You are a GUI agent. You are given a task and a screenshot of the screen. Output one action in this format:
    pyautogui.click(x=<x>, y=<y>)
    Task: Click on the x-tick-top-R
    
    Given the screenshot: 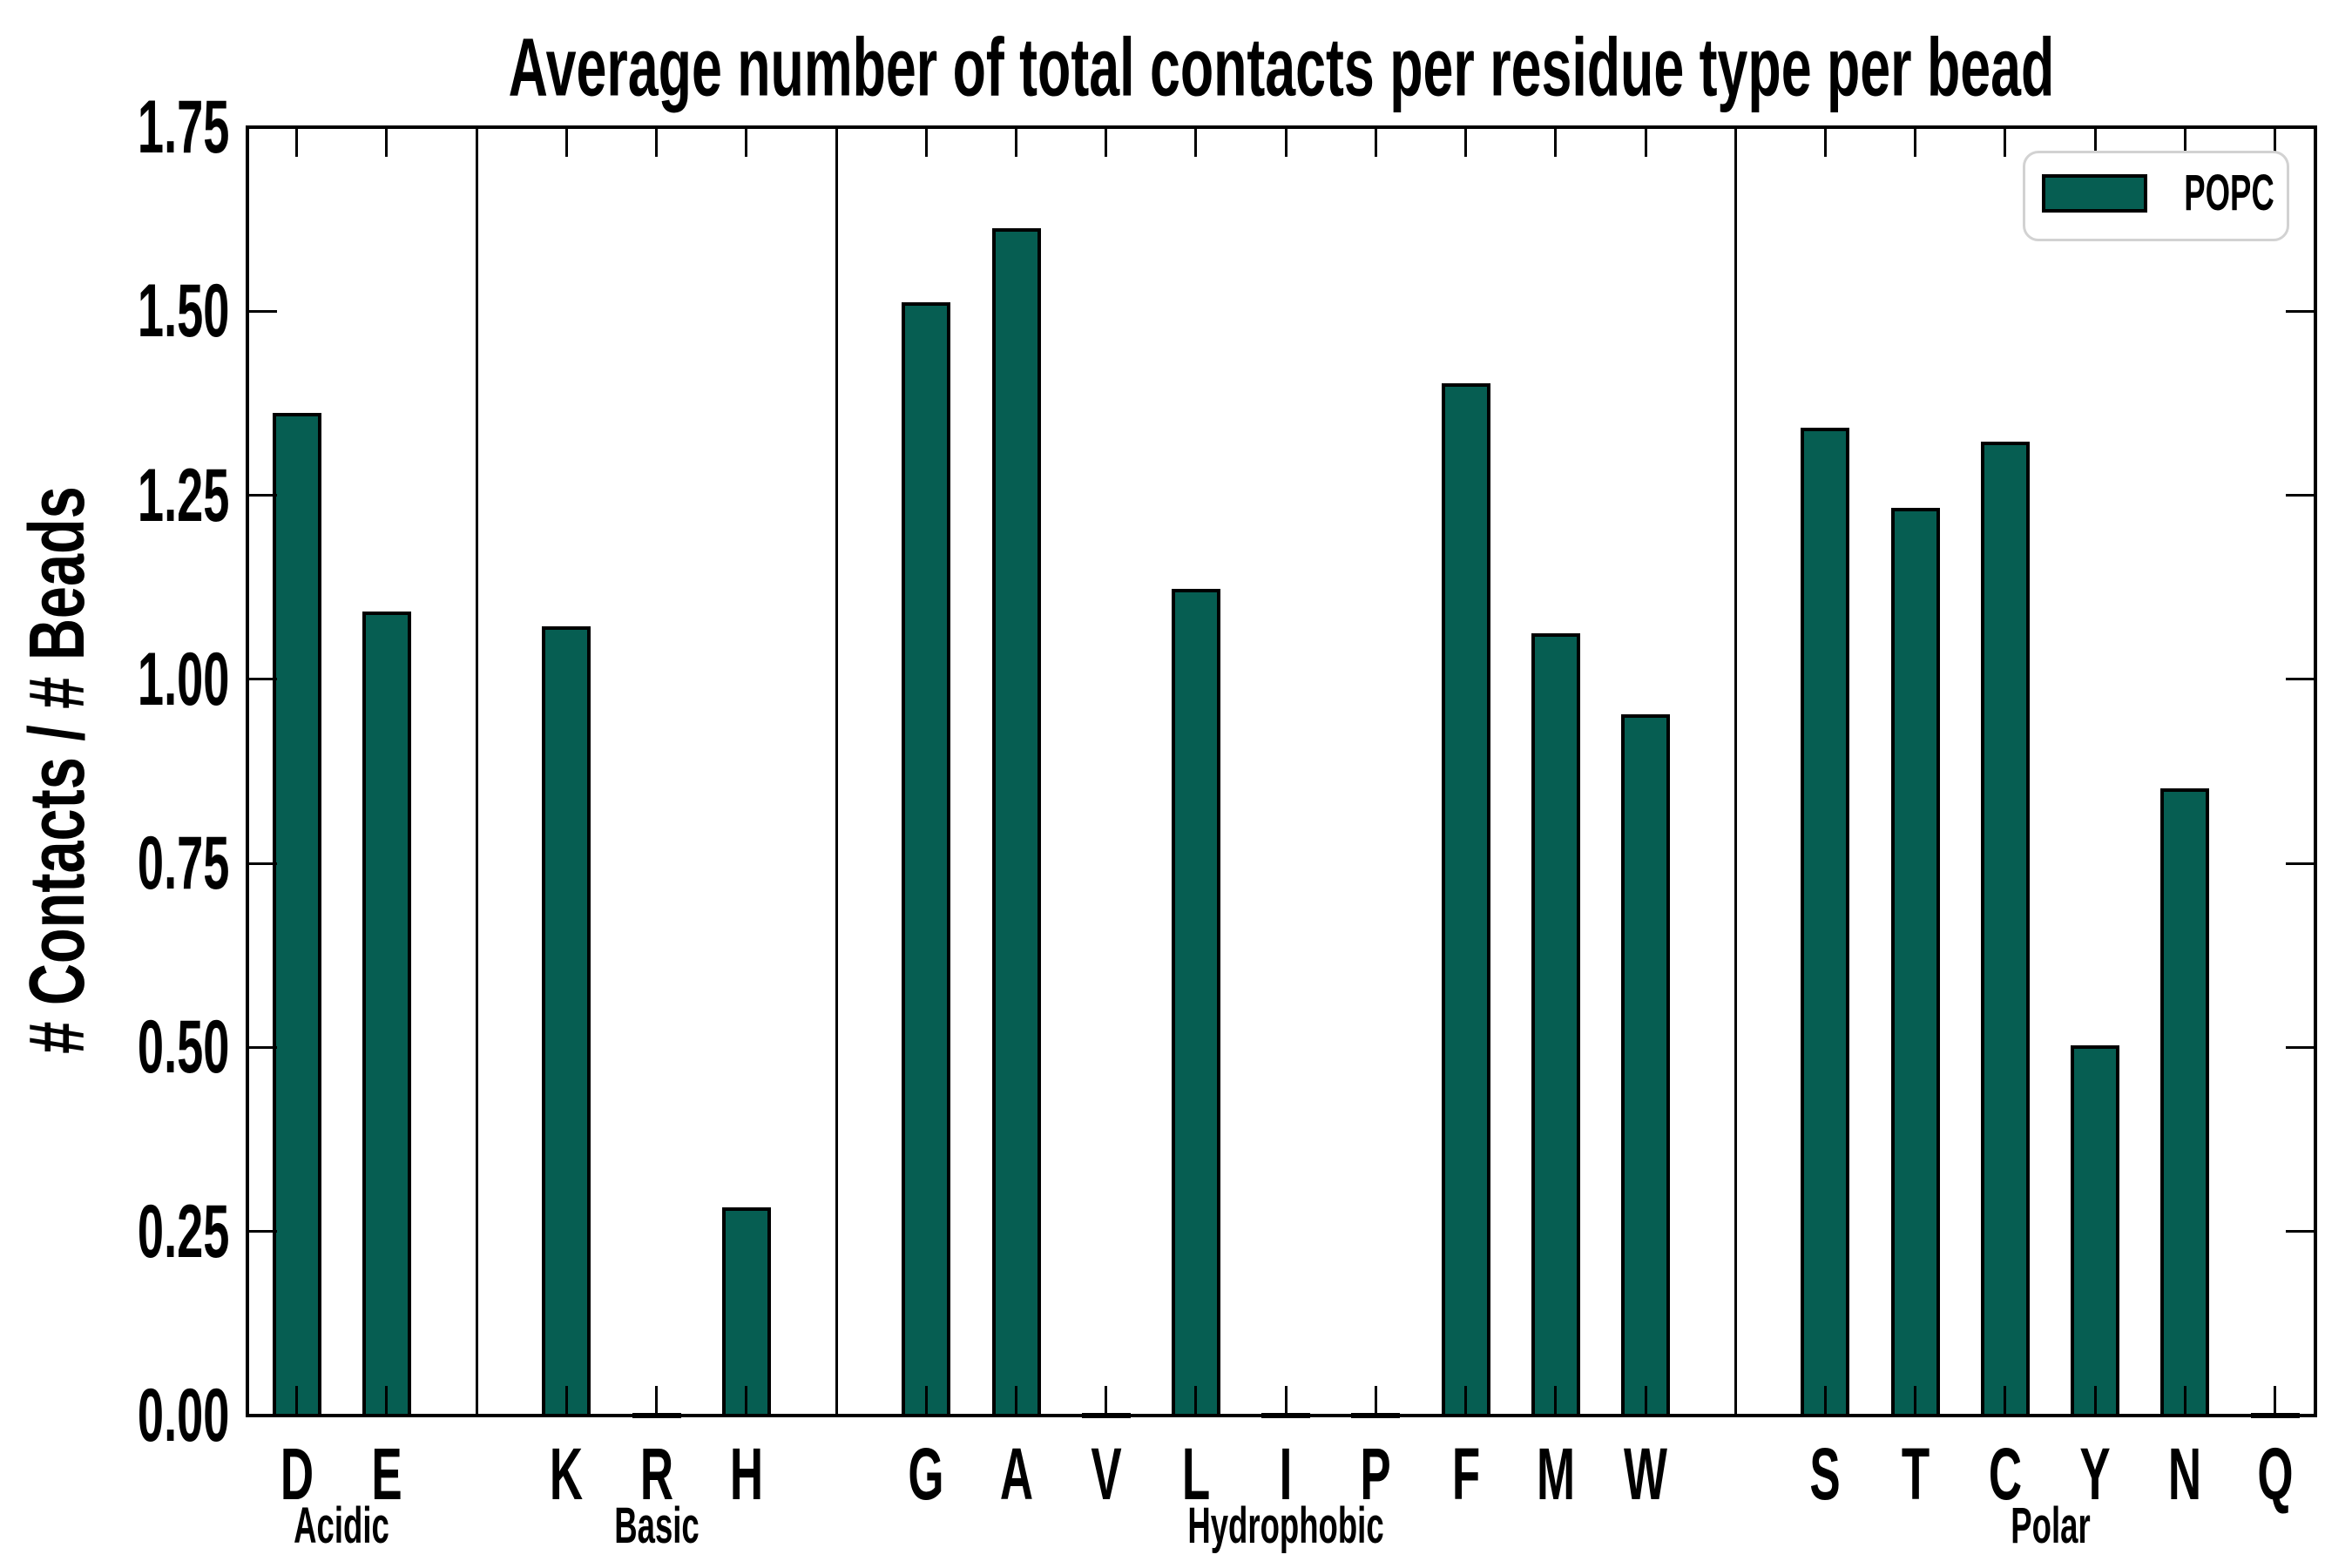 What is the action you would take?
    pyautogui.click(x=657, y=143)
    